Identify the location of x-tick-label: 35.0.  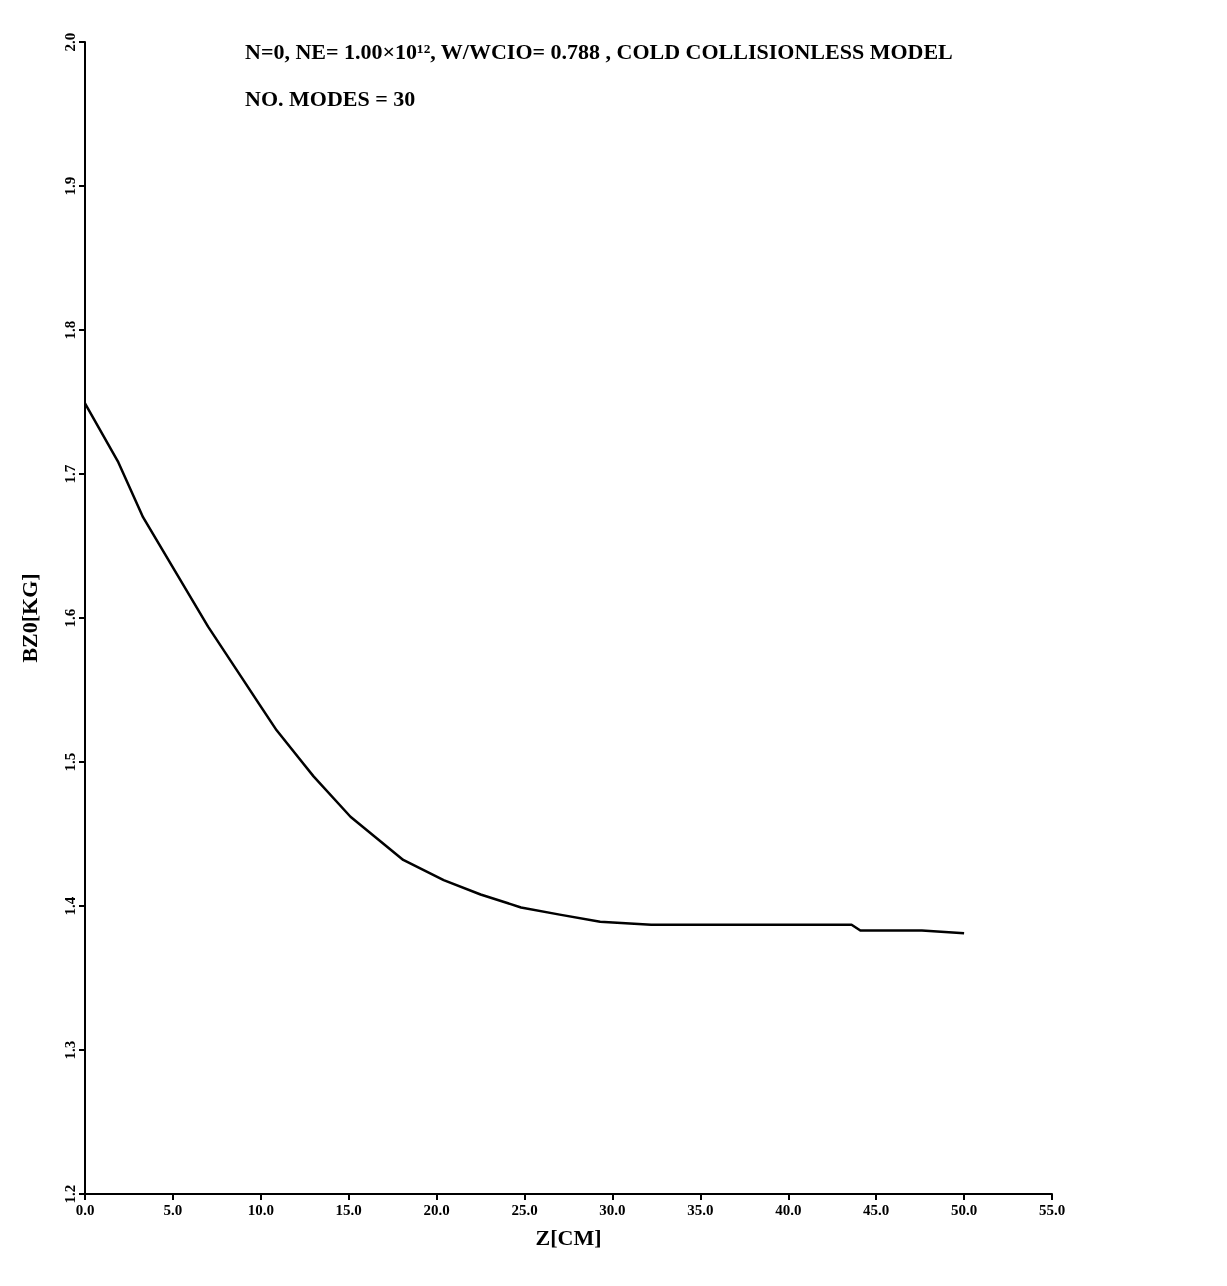
(700, 1209).